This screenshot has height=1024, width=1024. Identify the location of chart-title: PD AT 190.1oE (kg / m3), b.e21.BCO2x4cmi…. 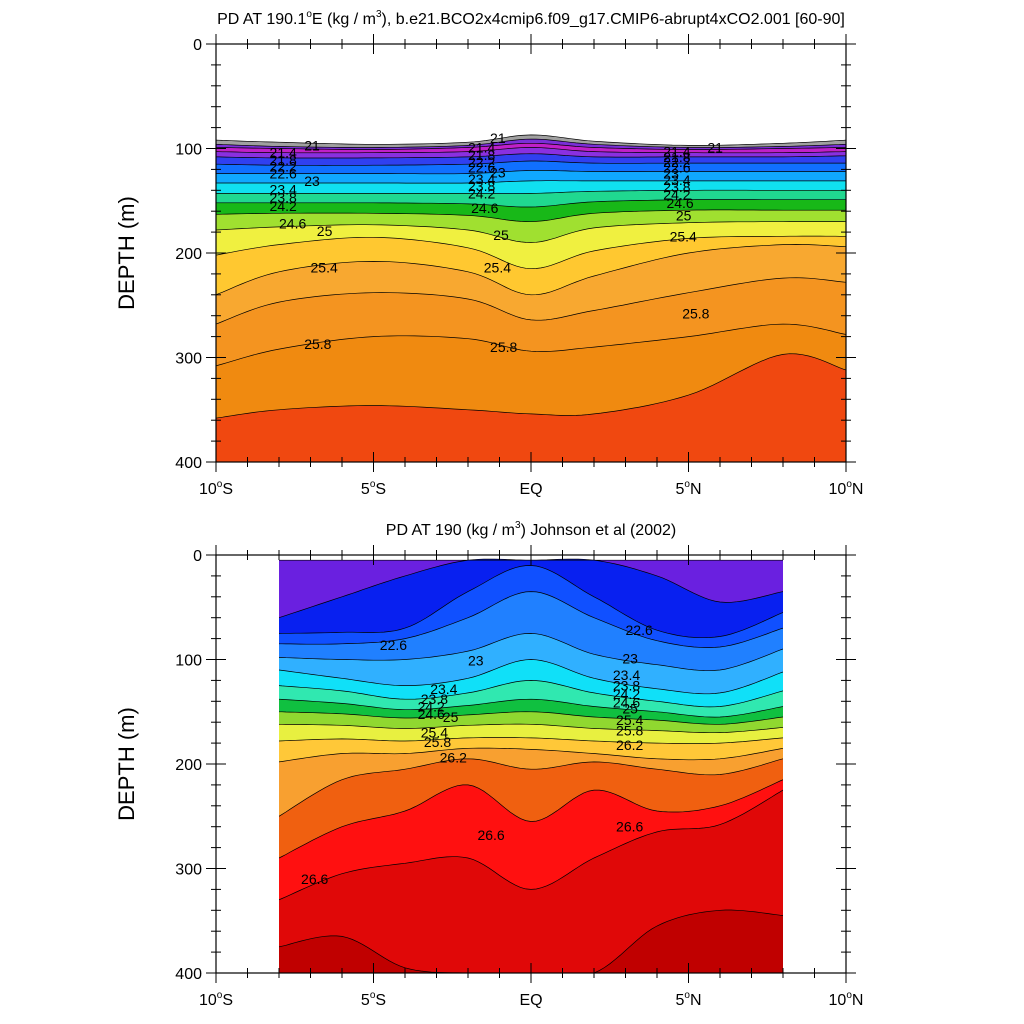
(531, 18).